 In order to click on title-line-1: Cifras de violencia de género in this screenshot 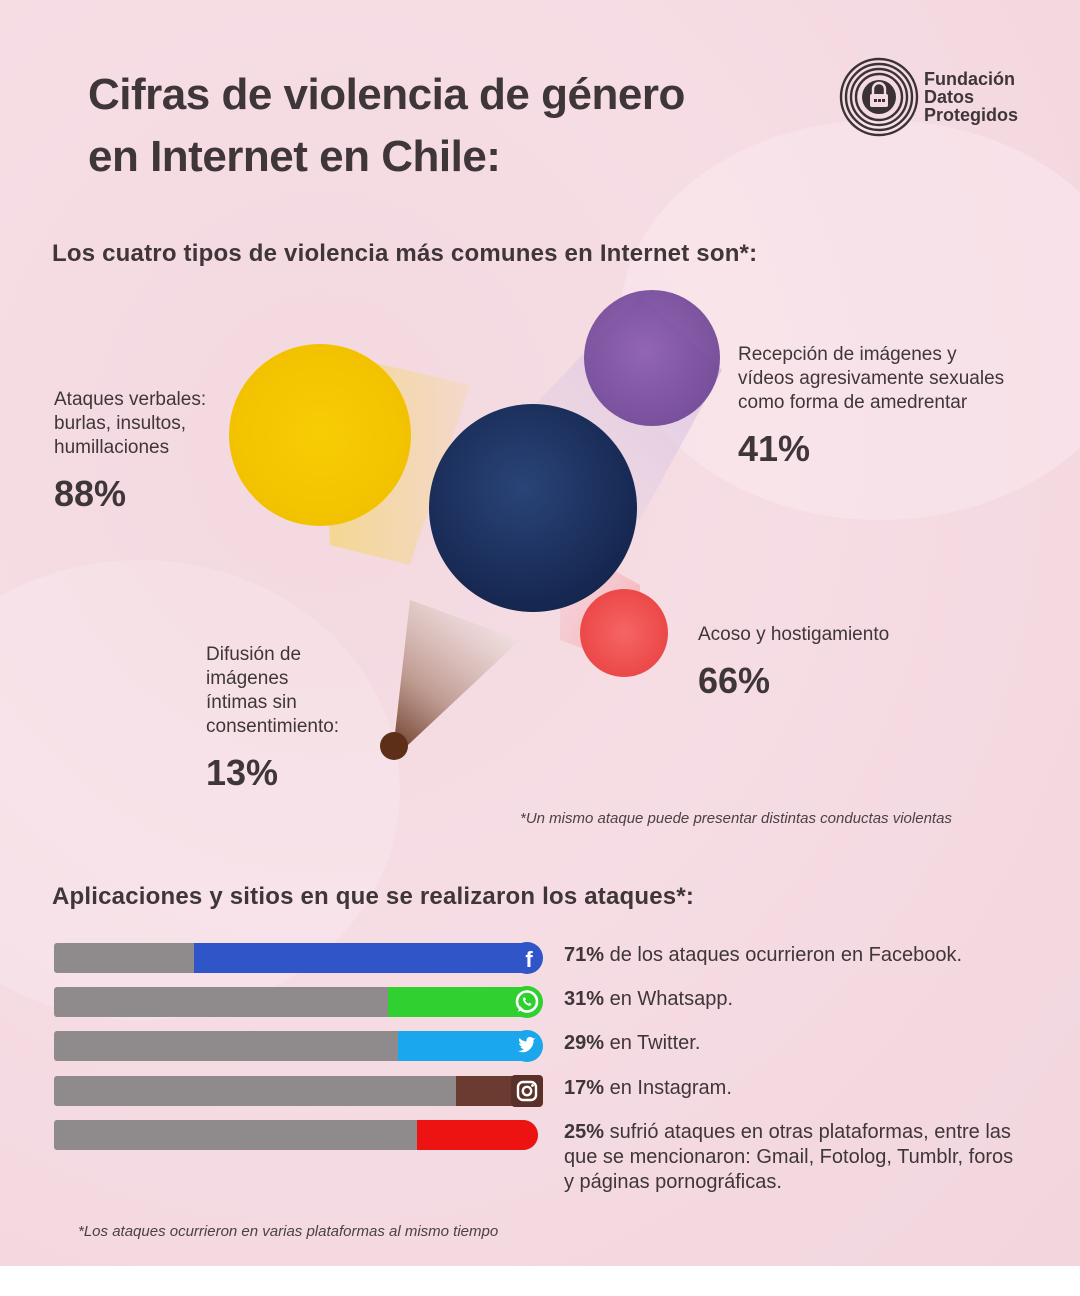, I will do `click(386, 94)`.